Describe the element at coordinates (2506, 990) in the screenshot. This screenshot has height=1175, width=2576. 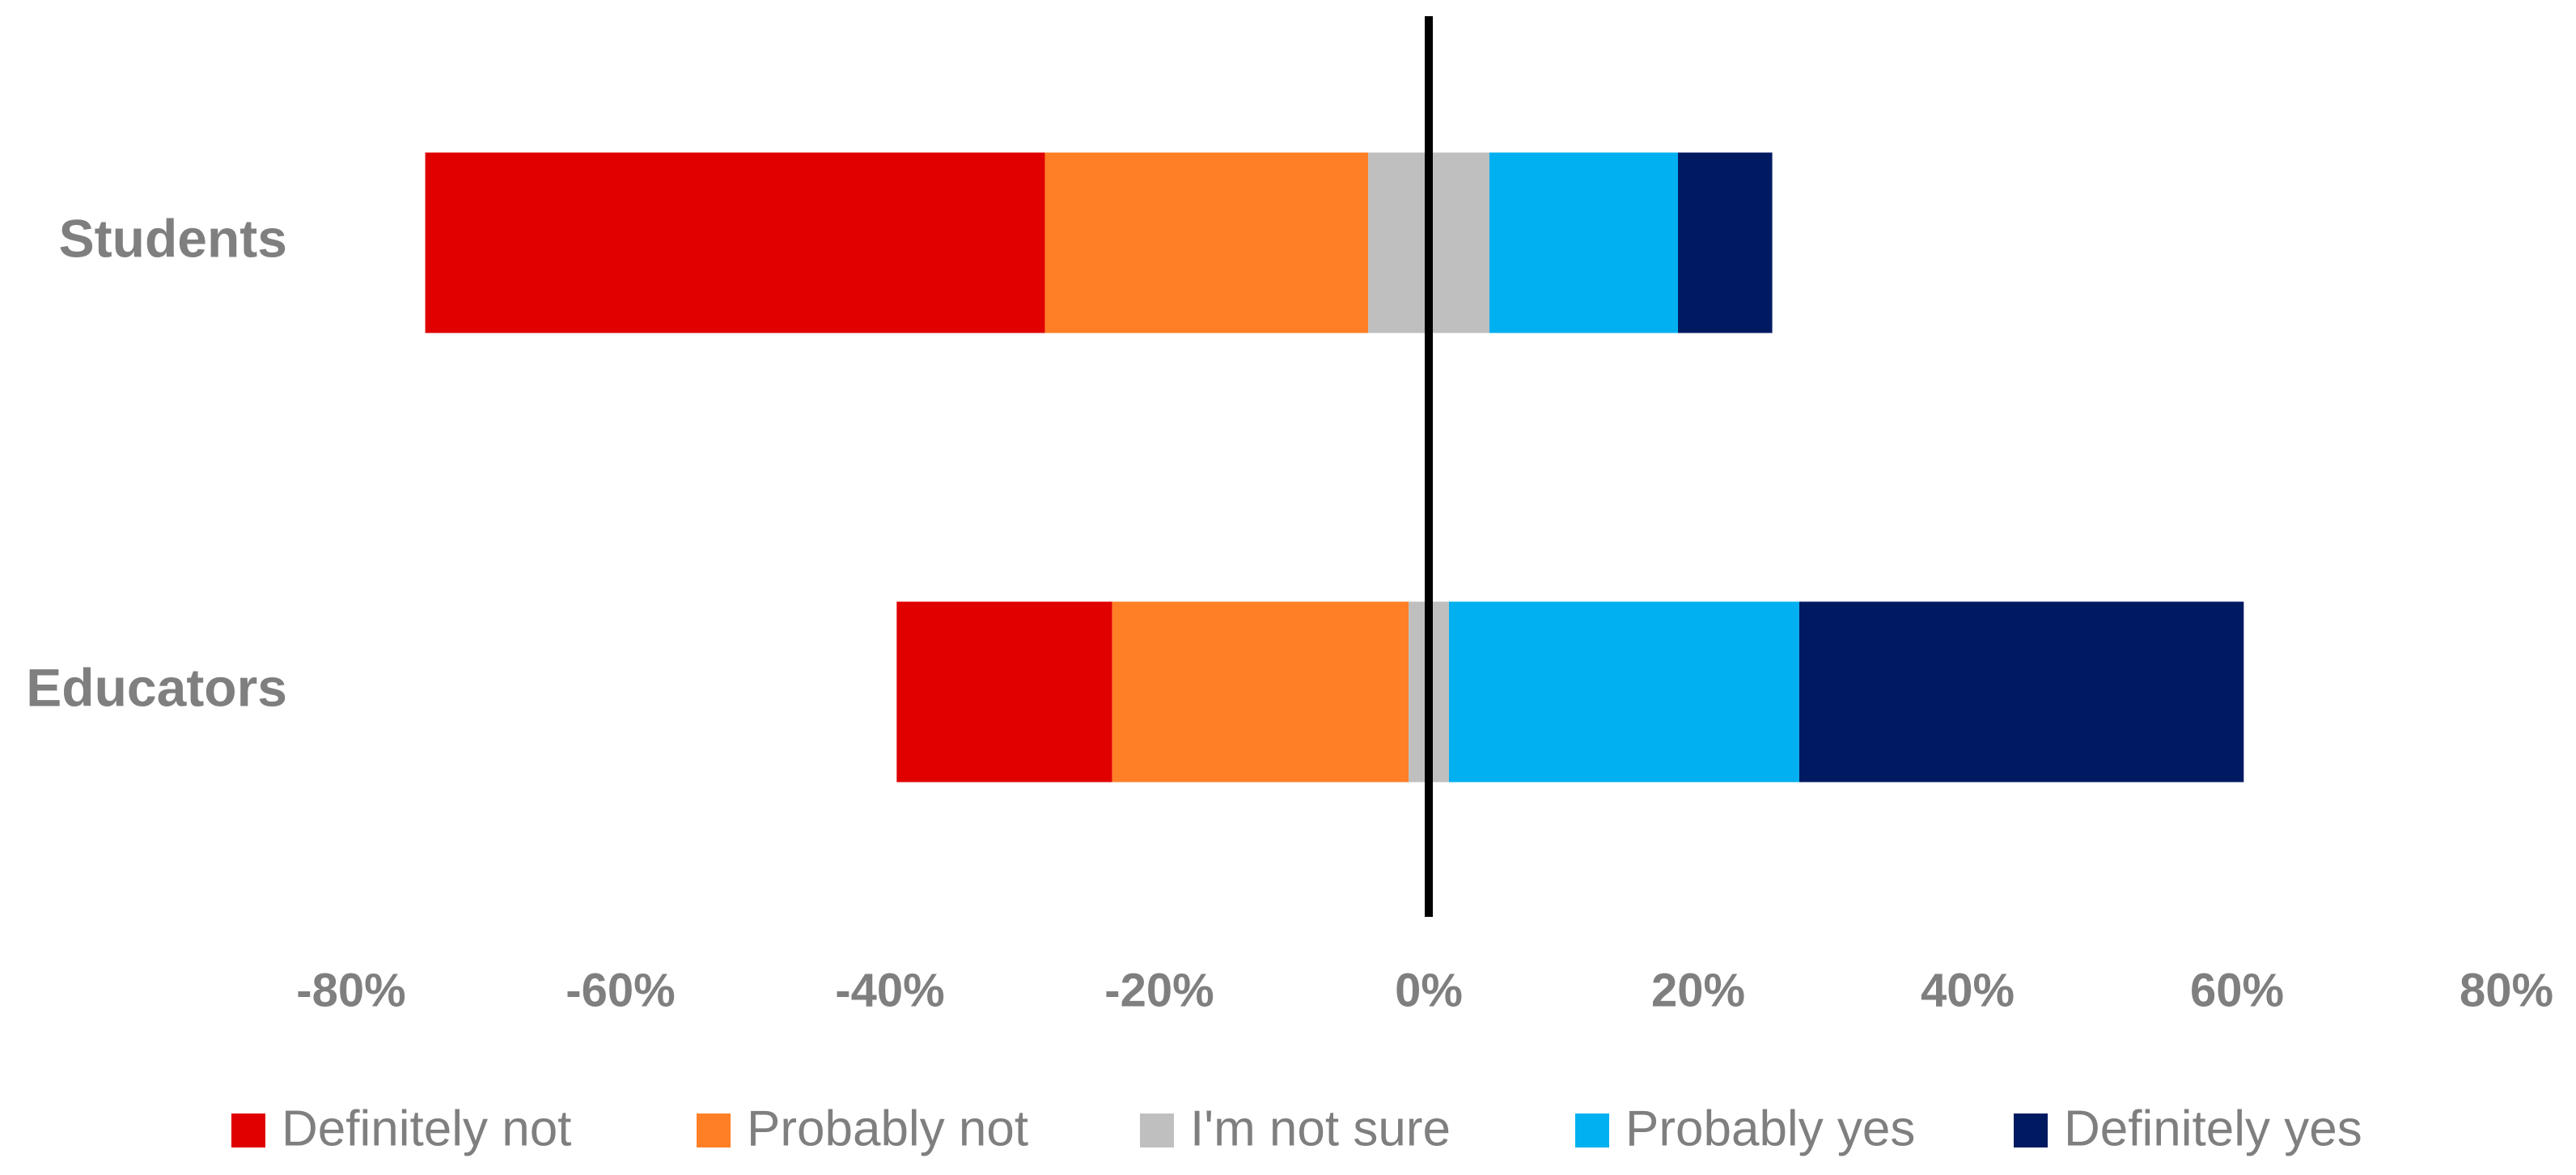
I see `x-tick-label: 80%` at that location.